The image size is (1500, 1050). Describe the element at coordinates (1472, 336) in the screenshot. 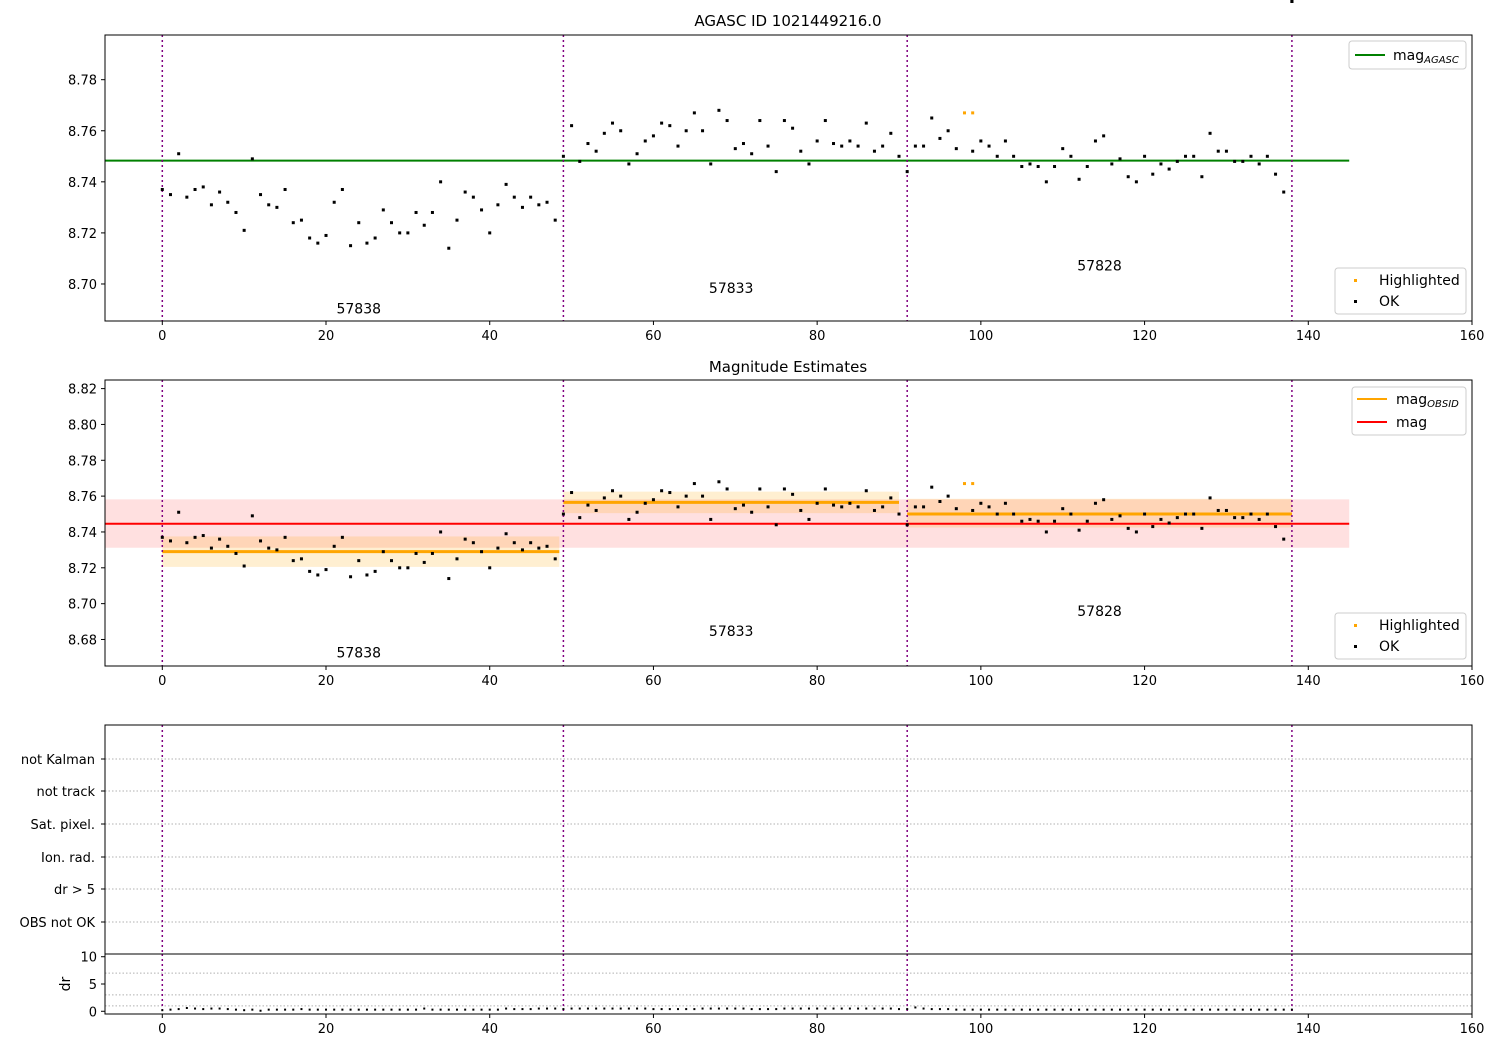

I see `x-tick-label: 160` at that location.